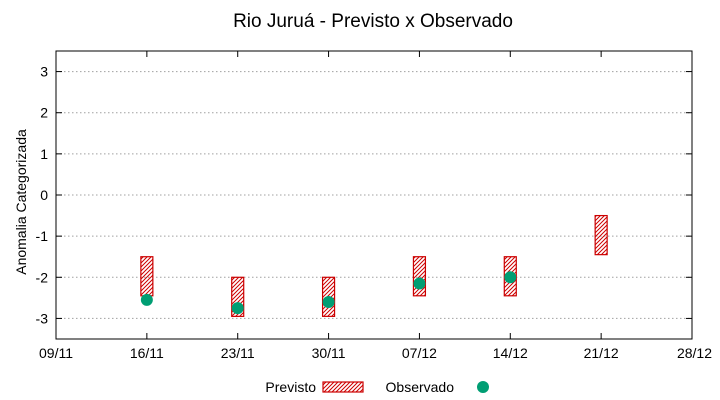  I want to click on y-tick-label: 3, so click(44, 72).